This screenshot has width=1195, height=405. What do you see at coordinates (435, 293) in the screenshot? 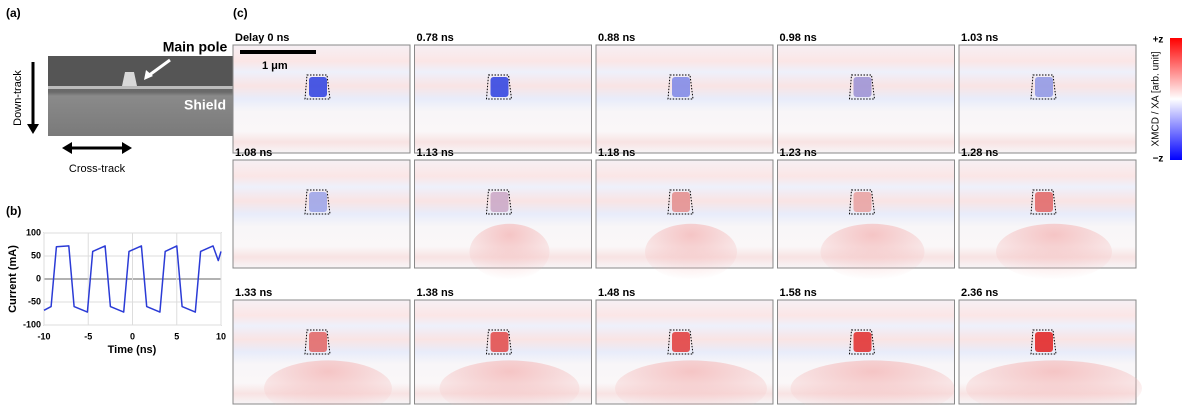
I see `frame-delay-label: 1.38 ns` at bounding box center [435, 293].